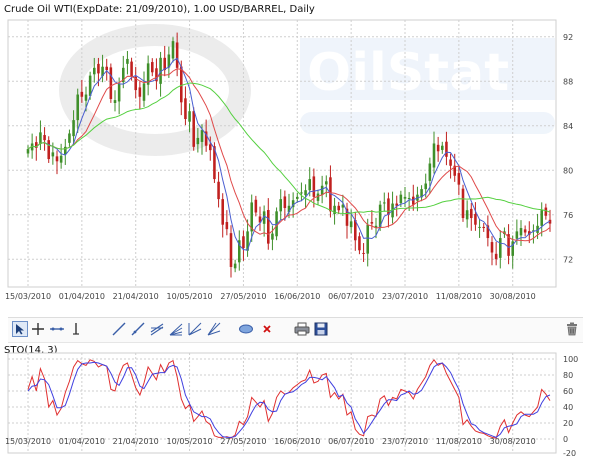  What do you see at coordinates (572, 329) in the screenshot?
I see `trash-icon` at bounding box center [572, 329].